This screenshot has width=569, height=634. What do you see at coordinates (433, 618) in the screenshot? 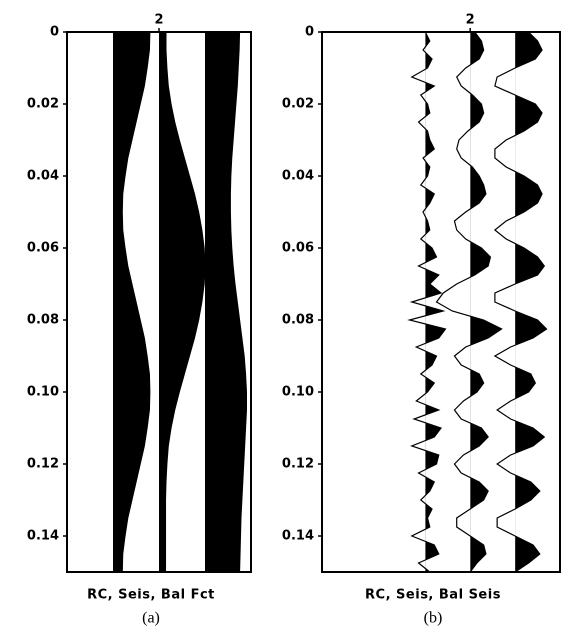
I see `caption: (b)` at bounding box center [433, 618].